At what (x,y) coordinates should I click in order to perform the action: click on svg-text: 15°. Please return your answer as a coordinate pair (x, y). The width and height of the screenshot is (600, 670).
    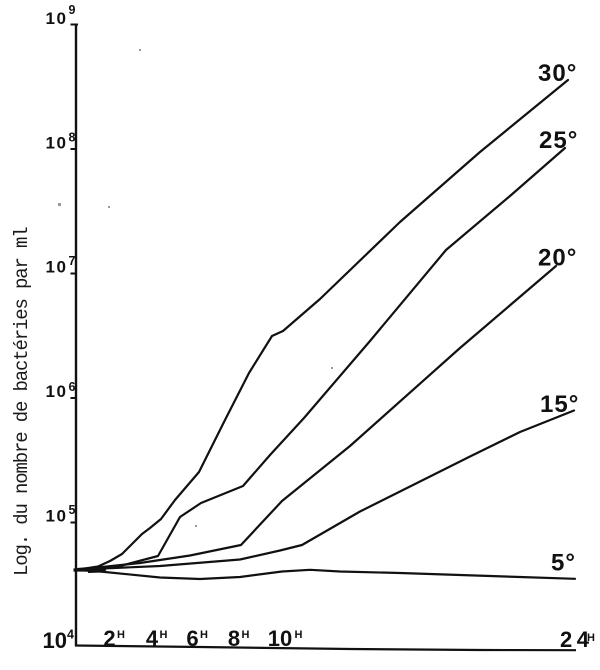
    Looking at the image, I should click on (559, 404).